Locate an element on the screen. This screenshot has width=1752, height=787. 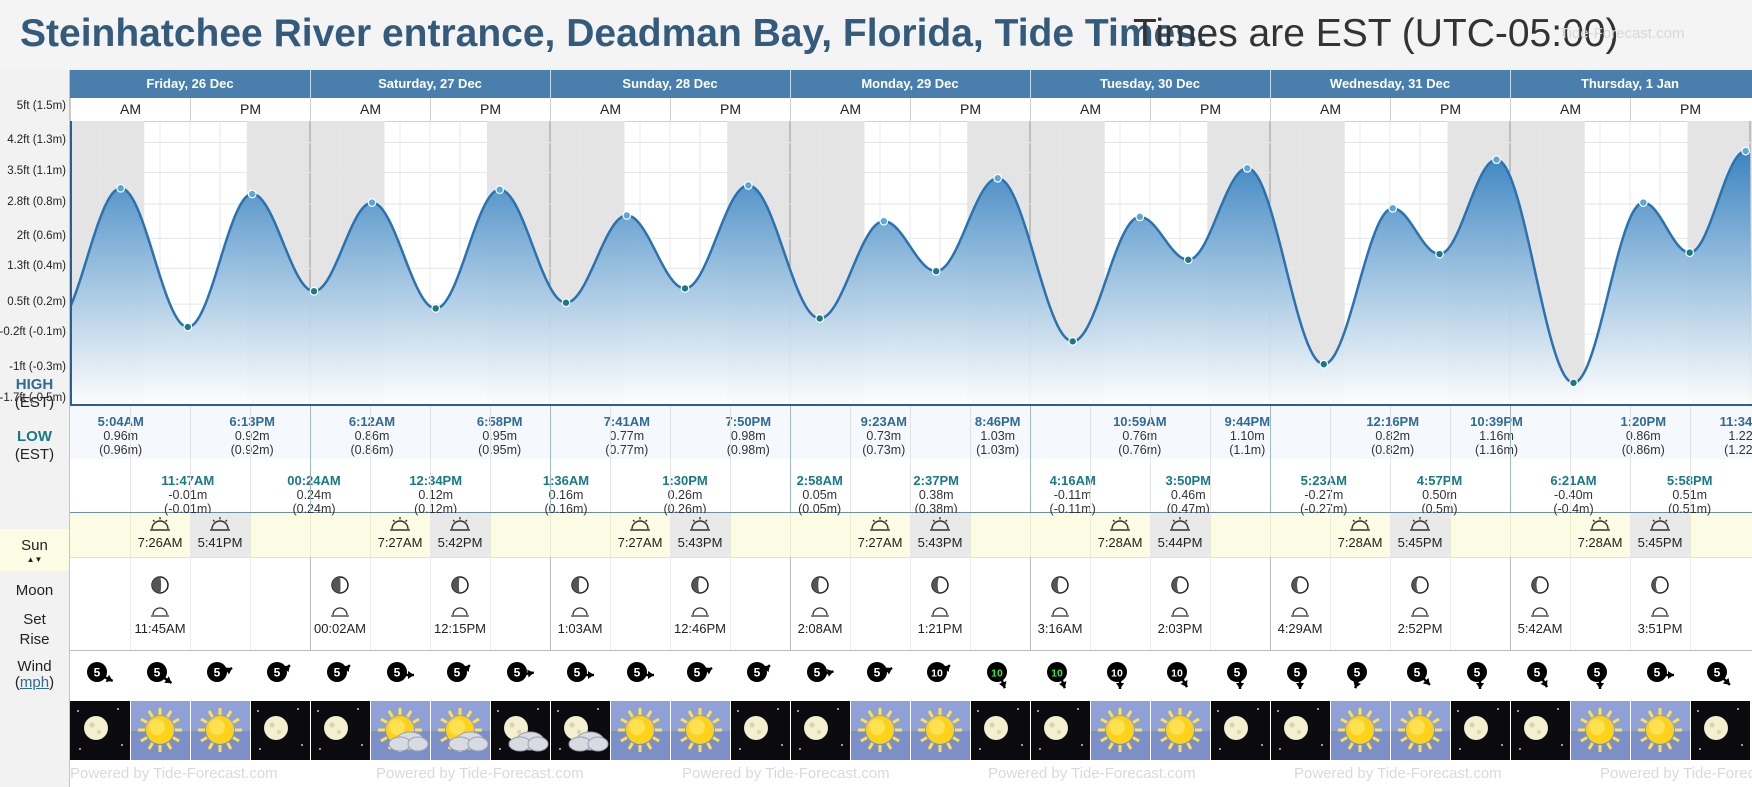
wind-unit-link: mph is located at coordinates (34, 682).